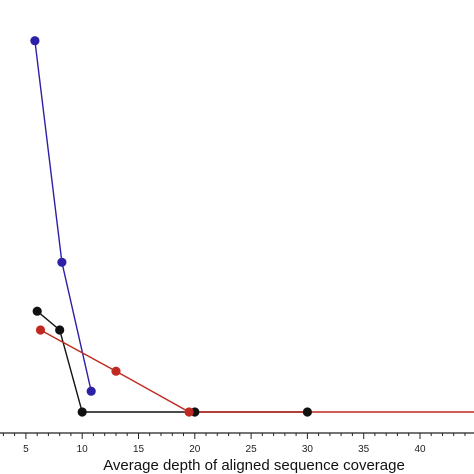 The height and width of the screenshot is (474, 474). I want to click on series-1-line, so click(172, 361).